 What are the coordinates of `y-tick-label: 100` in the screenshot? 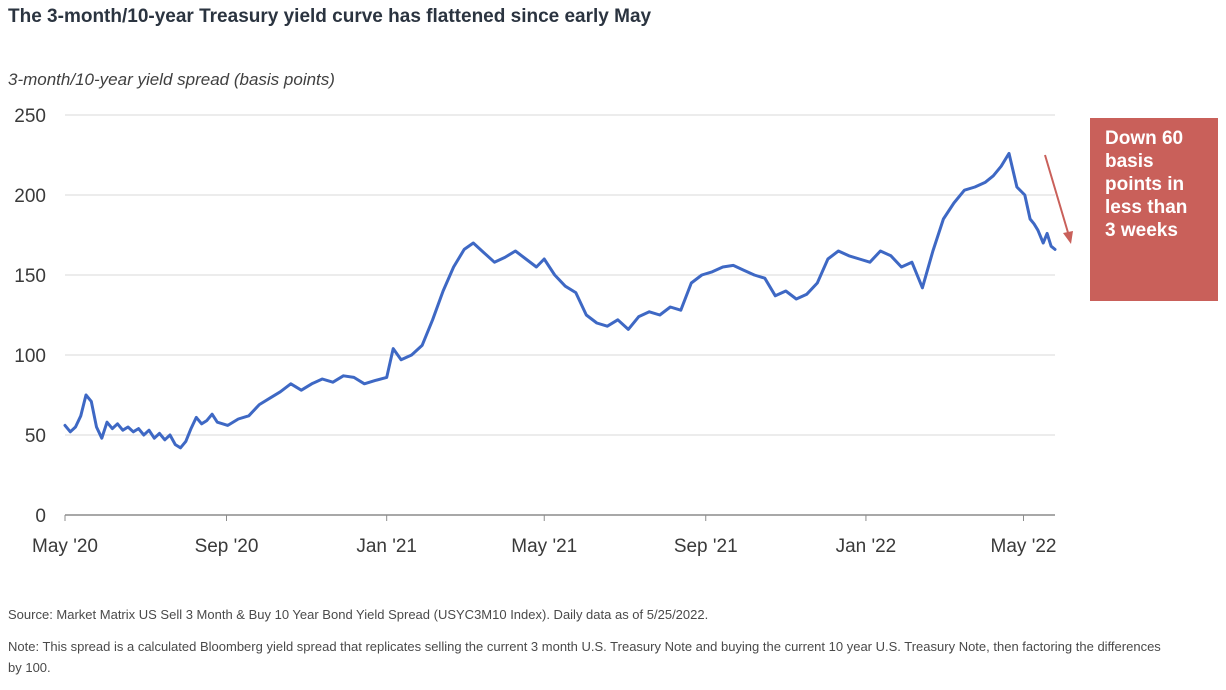 It's located at (30, 356).